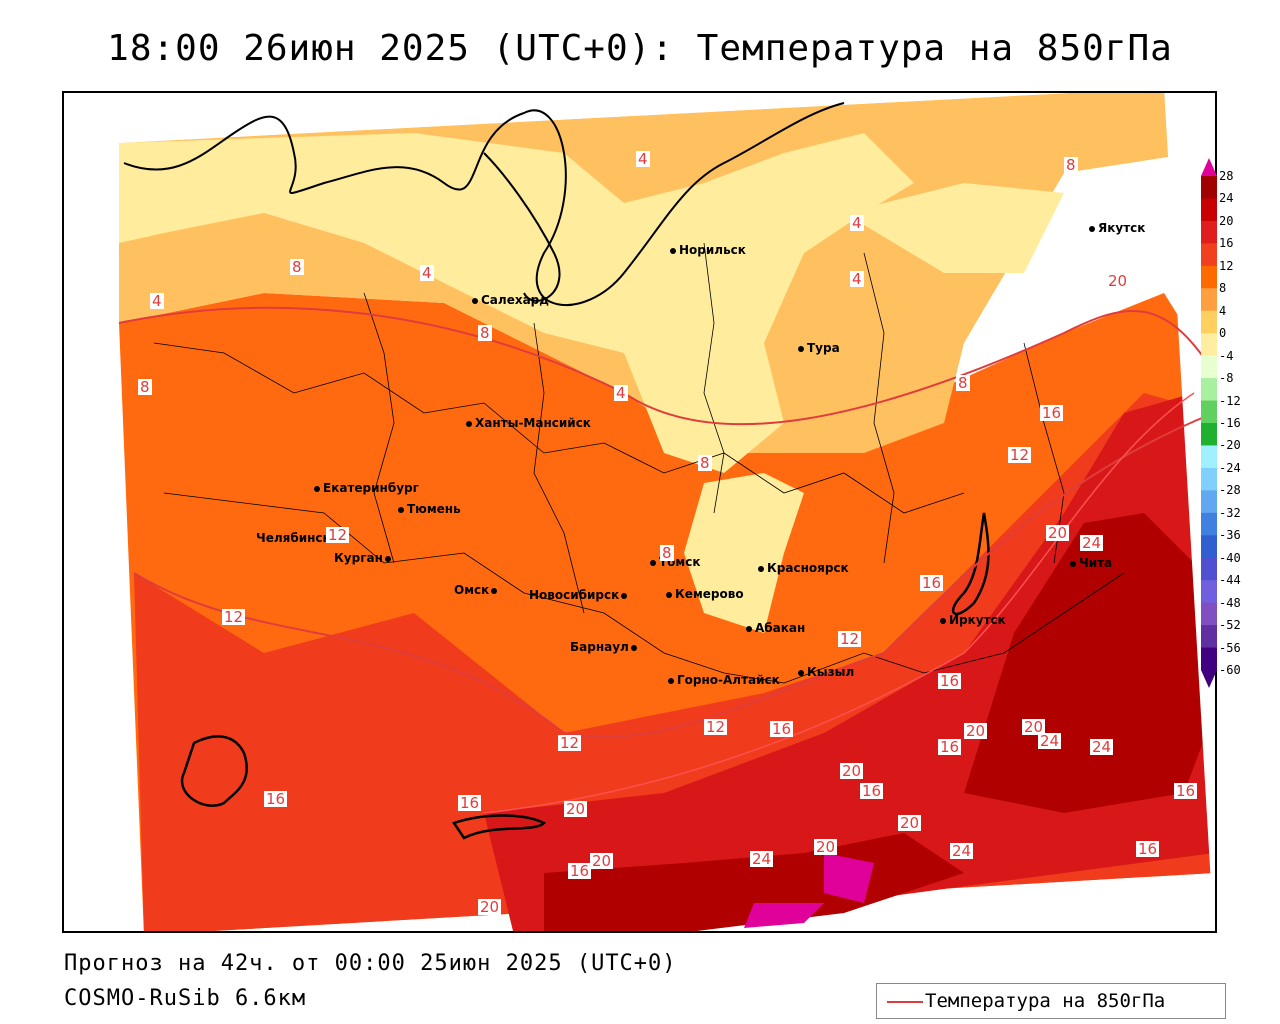  I want to click on city-label: Екатеринбург, so click(366, 488).